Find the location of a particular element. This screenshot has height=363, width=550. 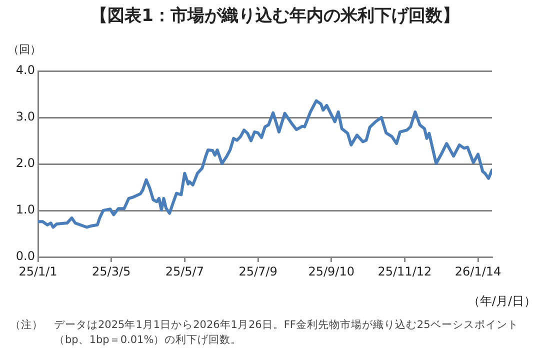

x-tick-label: 26/1/14 is located at coordinates (478, 271).